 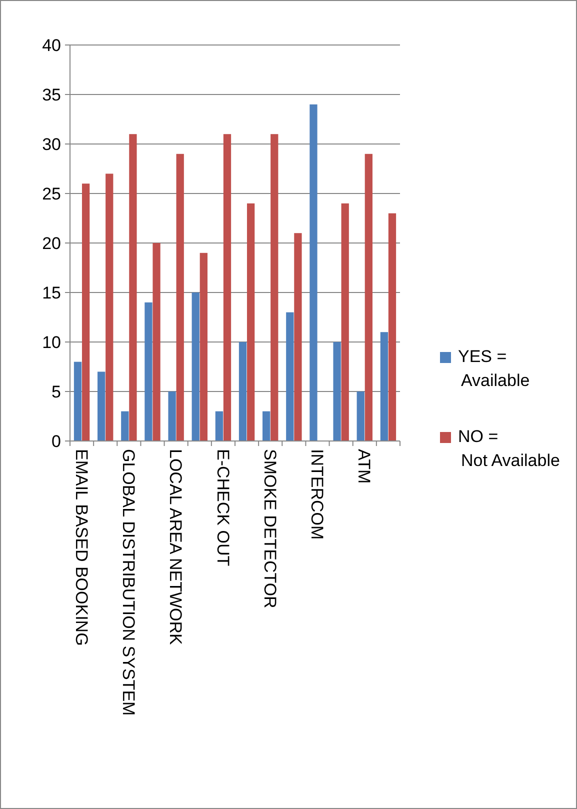 What do you see at coordinates (222, 507) in the screenshot?
I see `x-tick-label: E-CHECK OUT` at bounding box center [222, 507].